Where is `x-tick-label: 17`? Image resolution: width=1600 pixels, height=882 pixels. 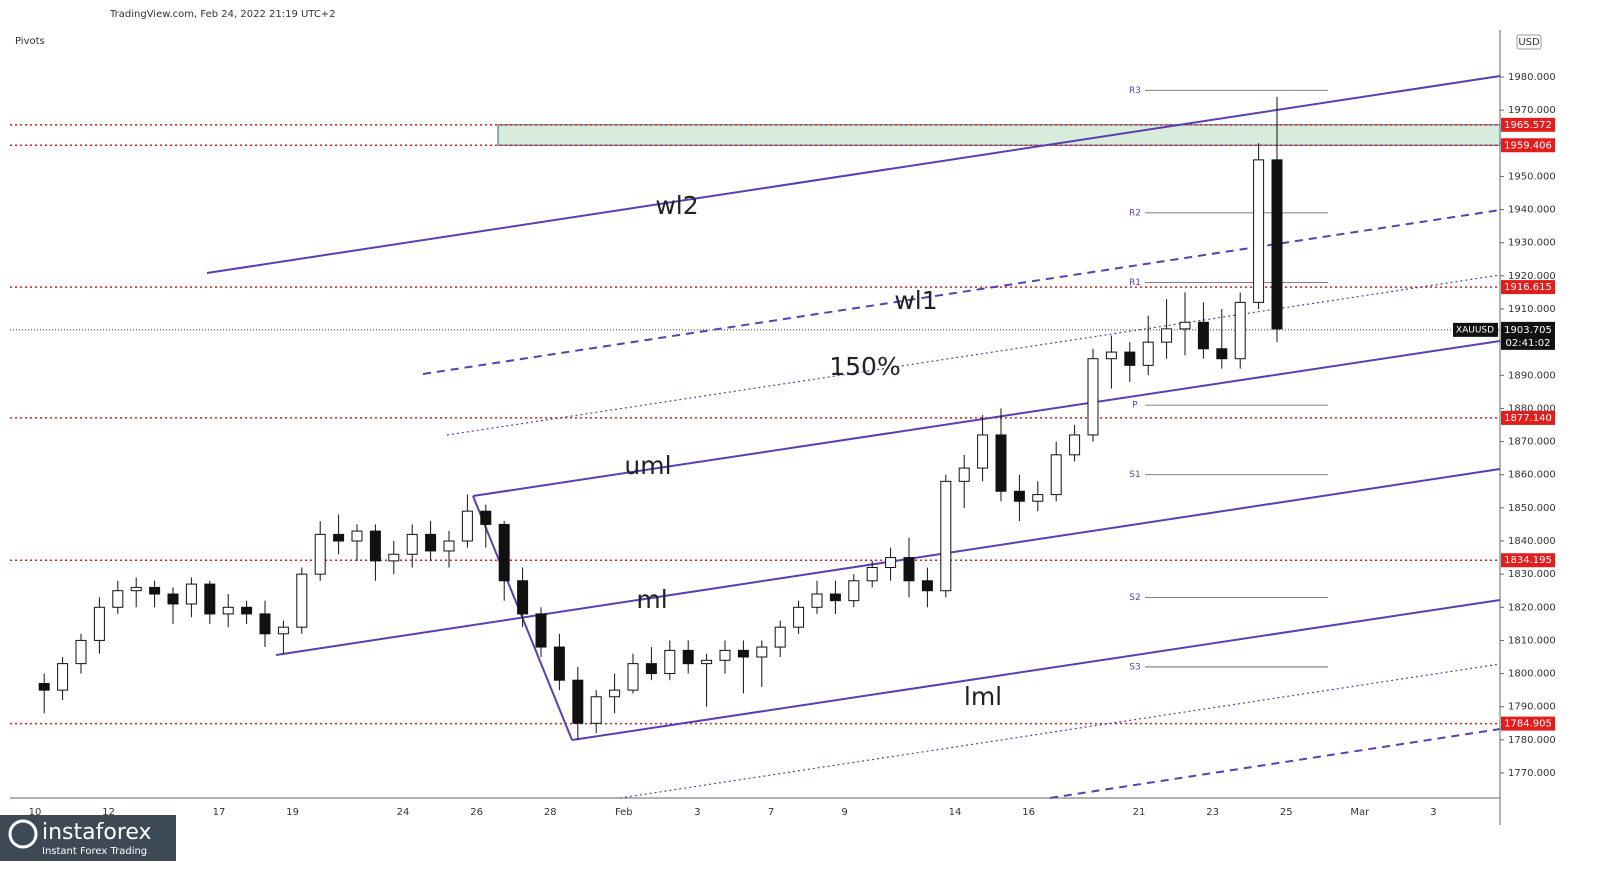
x-tick-label: 17 is located at coordinates (219, 812).